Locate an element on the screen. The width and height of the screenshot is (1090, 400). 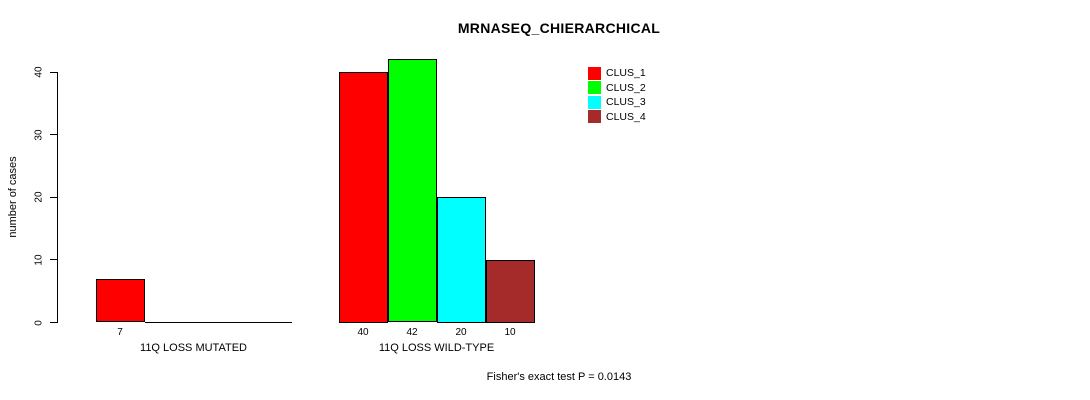
bar-value-label: 40 is located at coordinates (363, 332).